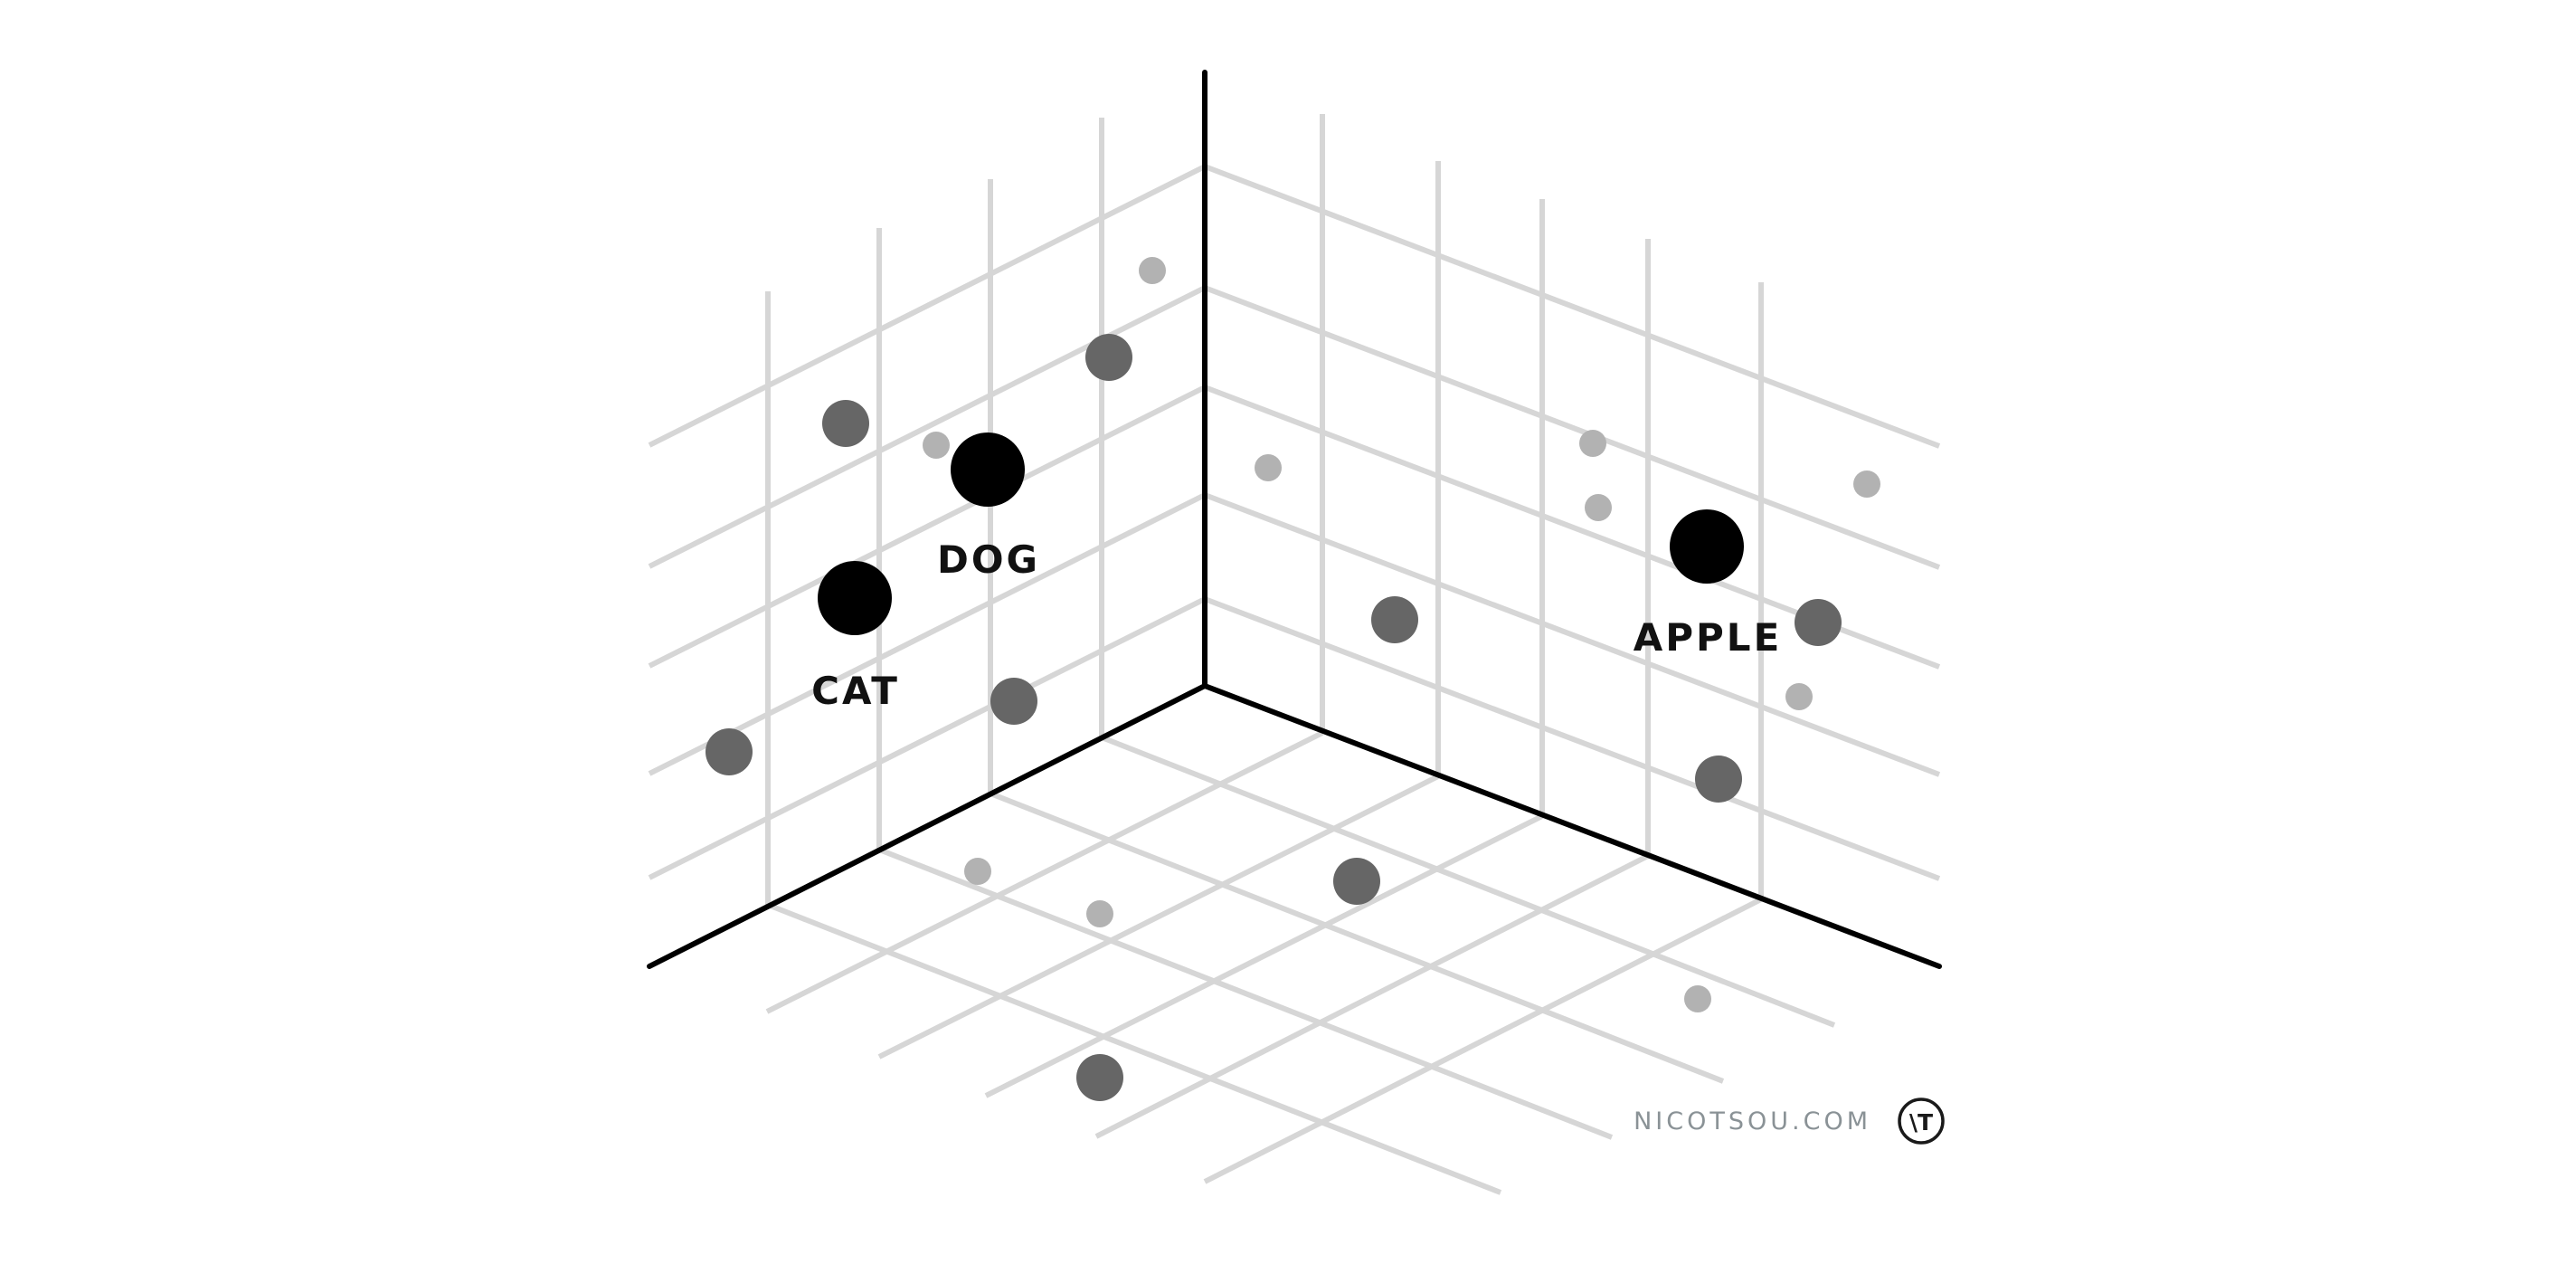  Describe the element at coordinates (1753, 1121) in the screenshot. I see `site-watermark: NICOTSOU.COM` at that location.